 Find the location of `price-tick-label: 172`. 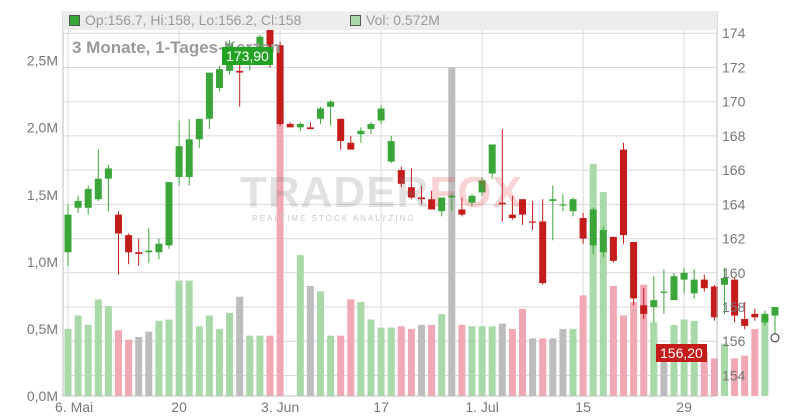

price-tick-label: 172 is located at coordinates (734, 67).